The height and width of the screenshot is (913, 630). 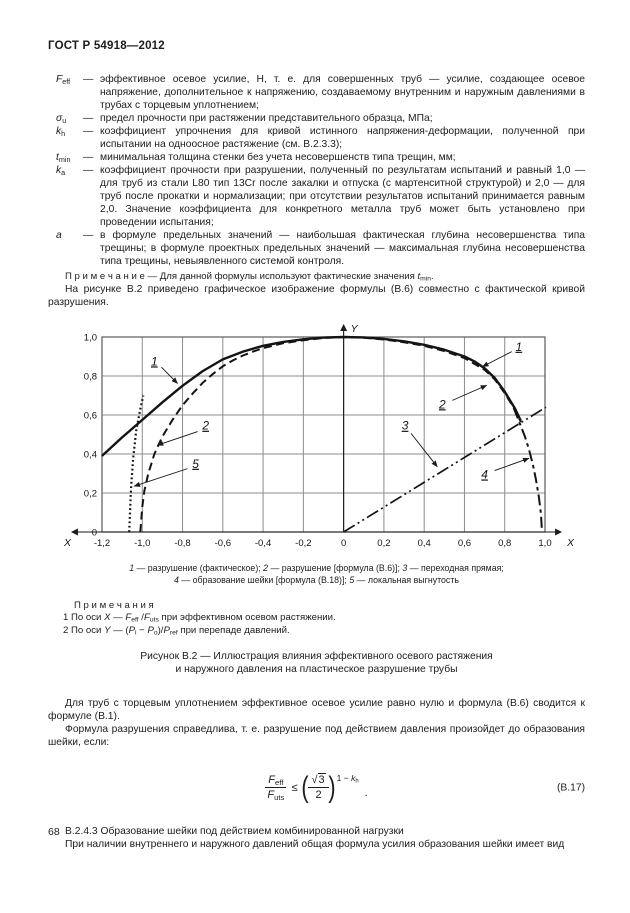 I want to click on chart-callout-labels: 1 2 5 1 2 3 4, so click(x=331, y=414).